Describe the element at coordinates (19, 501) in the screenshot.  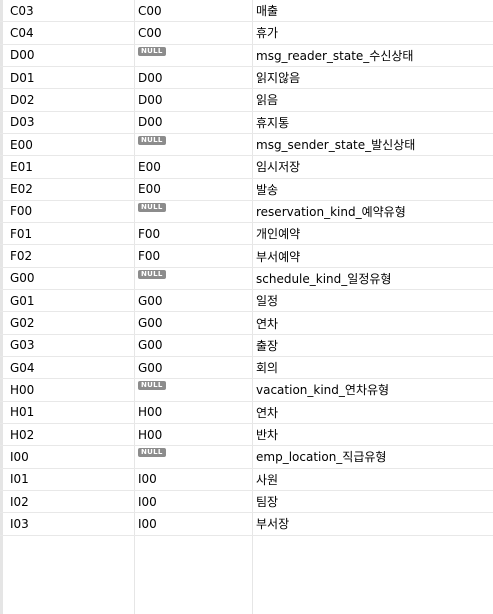
I see `code-cell: I02` at that location.